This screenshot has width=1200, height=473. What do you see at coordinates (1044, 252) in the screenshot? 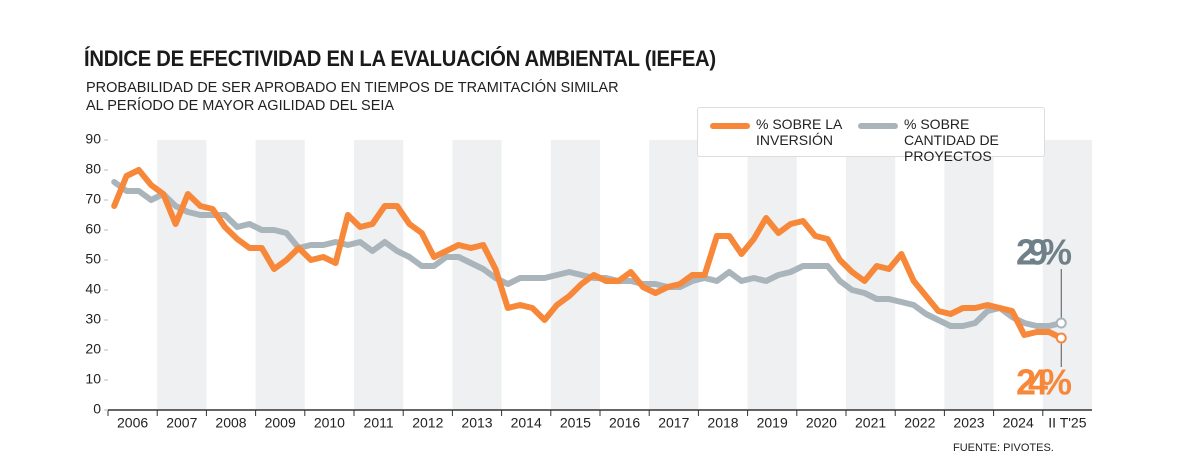
I see `end-label: 29%` at bounding box center [1044, 252].